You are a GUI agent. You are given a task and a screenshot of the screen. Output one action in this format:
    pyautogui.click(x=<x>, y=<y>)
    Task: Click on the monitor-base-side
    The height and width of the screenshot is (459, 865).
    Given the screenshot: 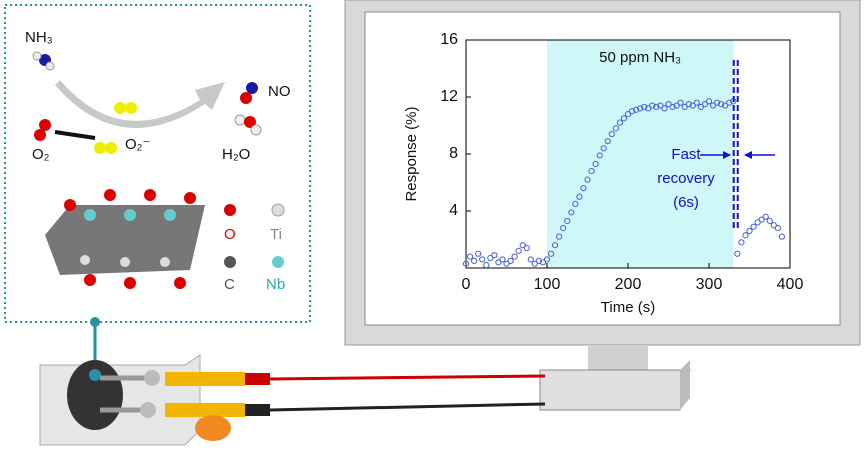 What is the action you would take?
    pyautogui.click(x=685, y=385)
    